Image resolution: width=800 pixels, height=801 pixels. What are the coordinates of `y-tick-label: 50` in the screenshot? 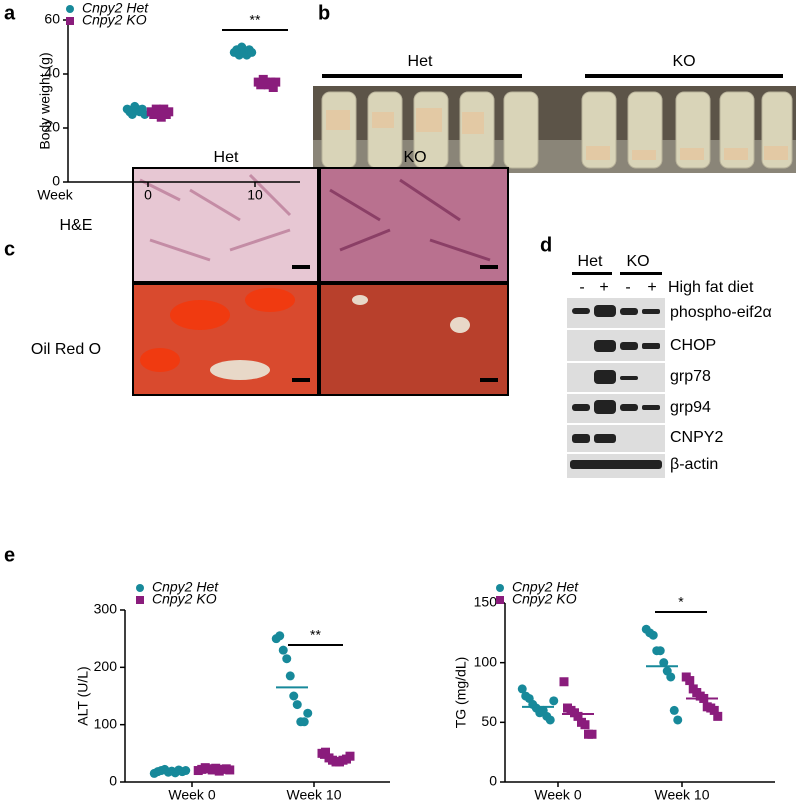 It's located at (489, 721).